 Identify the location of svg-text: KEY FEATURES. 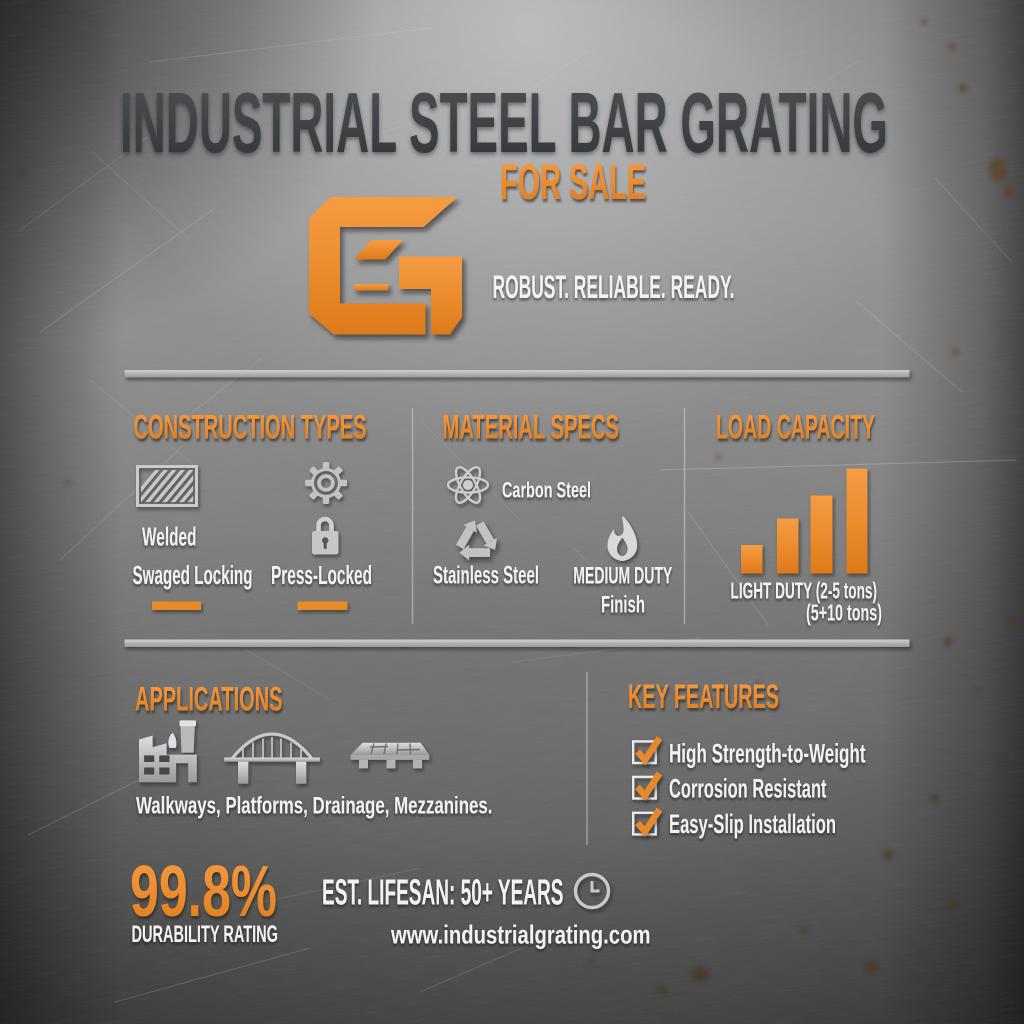
(703, 697).